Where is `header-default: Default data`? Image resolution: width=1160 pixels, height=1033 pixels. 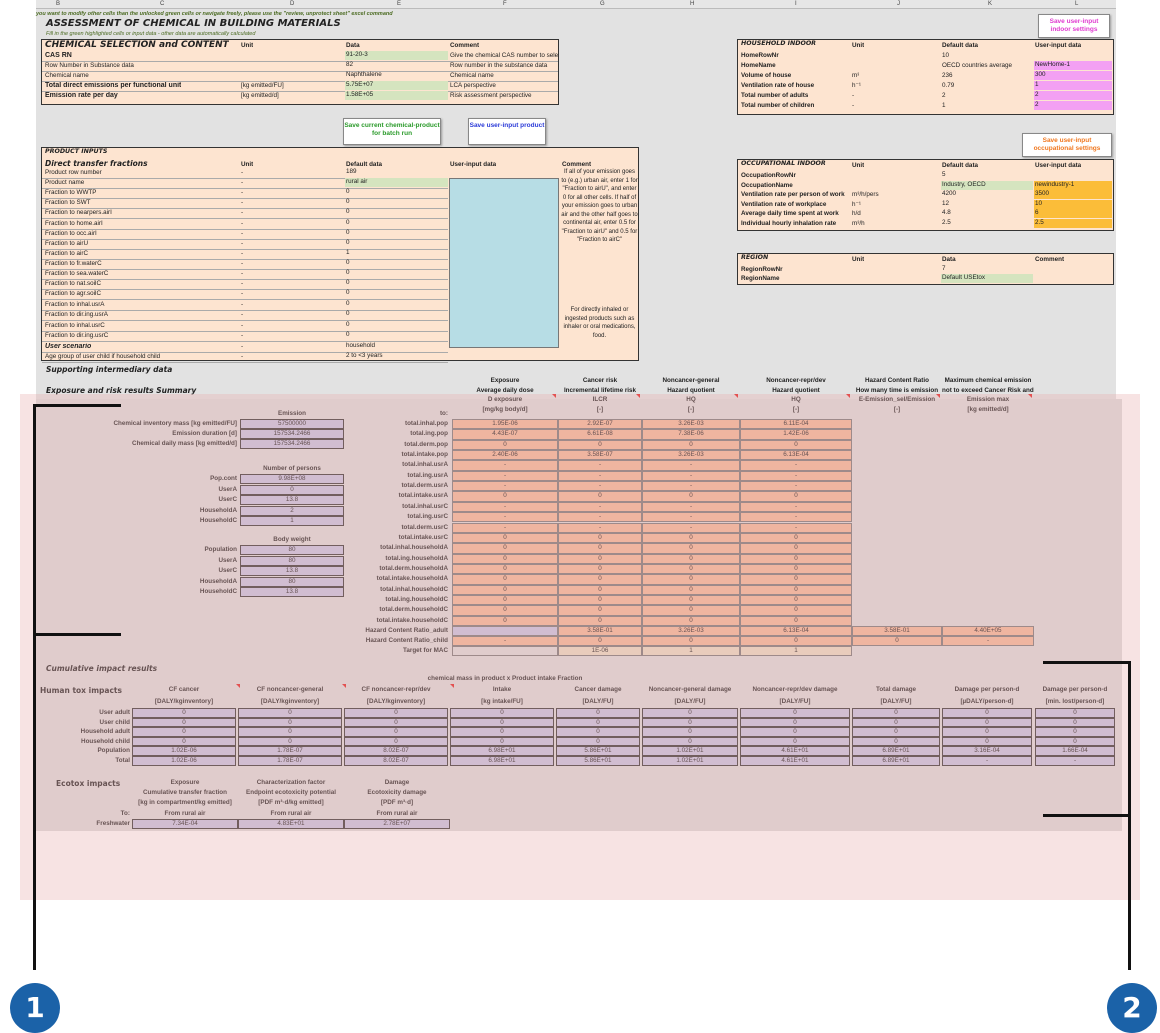
header-default: Default data is located at coordinates (364, 164).